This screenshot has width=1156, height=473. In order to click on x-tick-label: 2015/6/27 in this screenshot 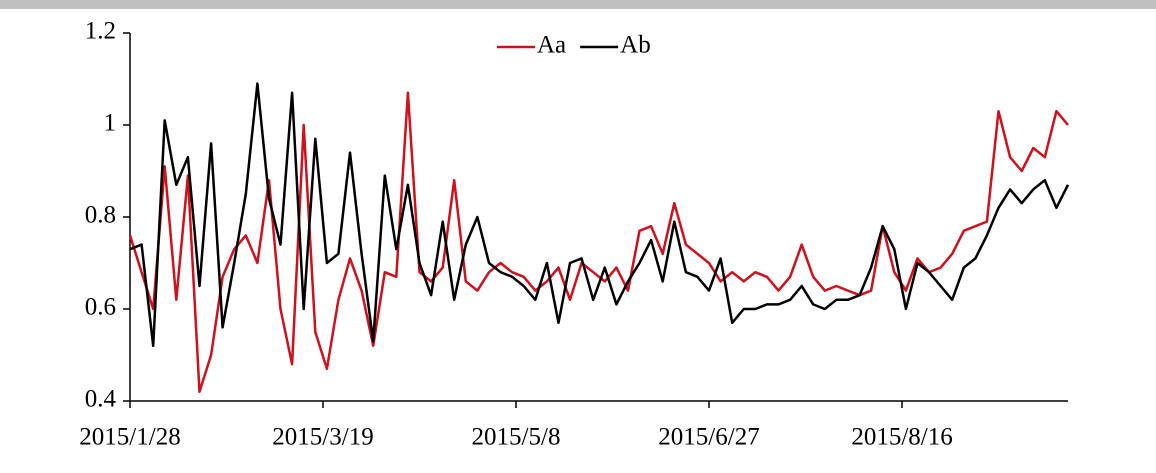, I will do `click(708, 437)`.